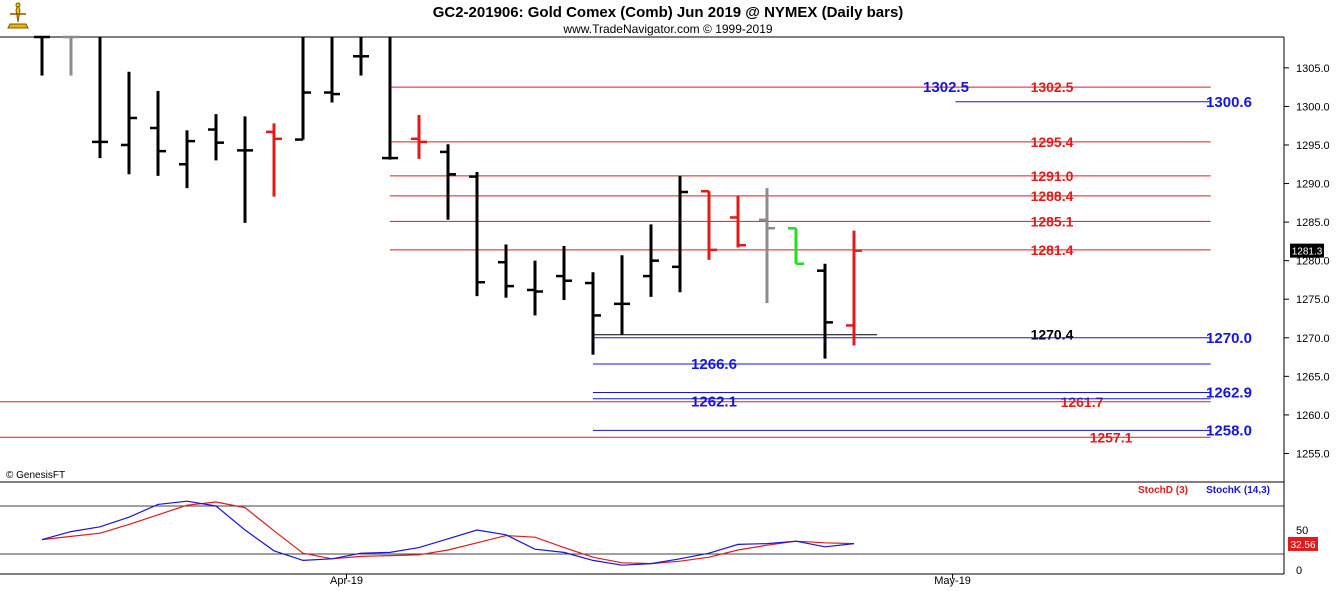 The height and width of the screenshot is (591, 1336). What do you see at coordinates (1082, 402) in the screenshot?
I see `level-label-1261.7: 1261.7` at bounding box center [1082, 402].